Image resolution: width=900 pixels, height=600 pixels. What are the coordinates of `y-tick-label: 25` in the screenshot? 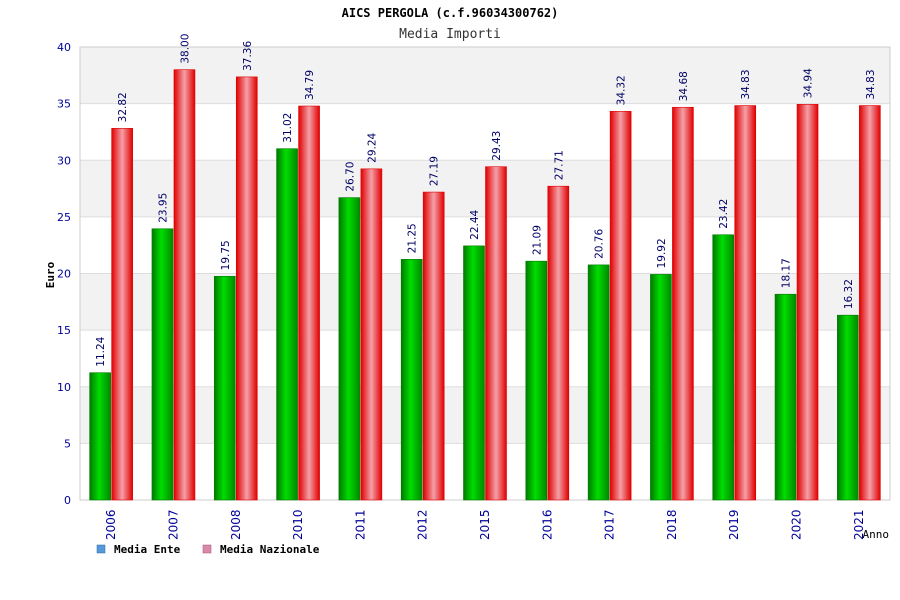 It's located at (64, 217).